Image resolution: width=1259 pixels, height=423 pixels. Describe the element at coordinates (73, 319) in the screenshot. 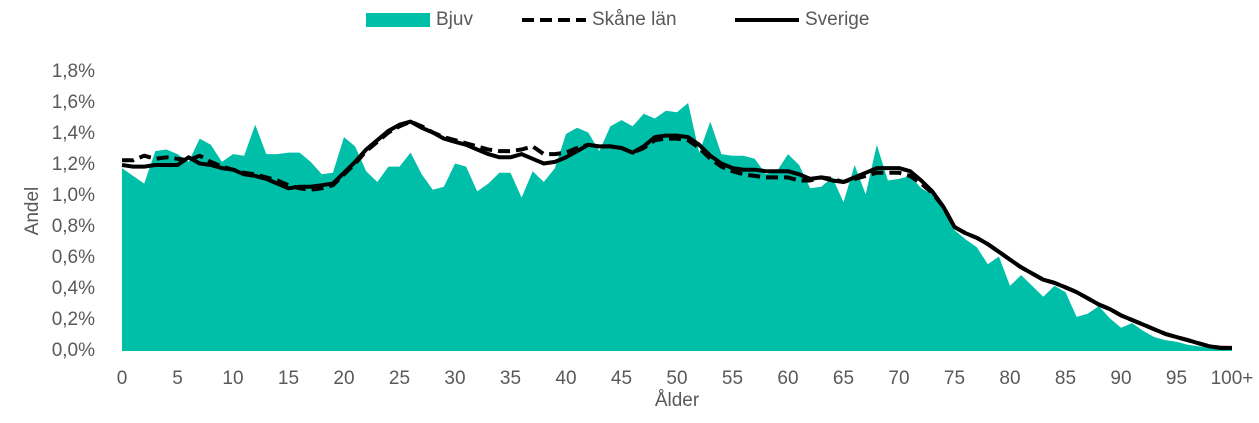

I see `y-tick-label: 0,2%` at that location.